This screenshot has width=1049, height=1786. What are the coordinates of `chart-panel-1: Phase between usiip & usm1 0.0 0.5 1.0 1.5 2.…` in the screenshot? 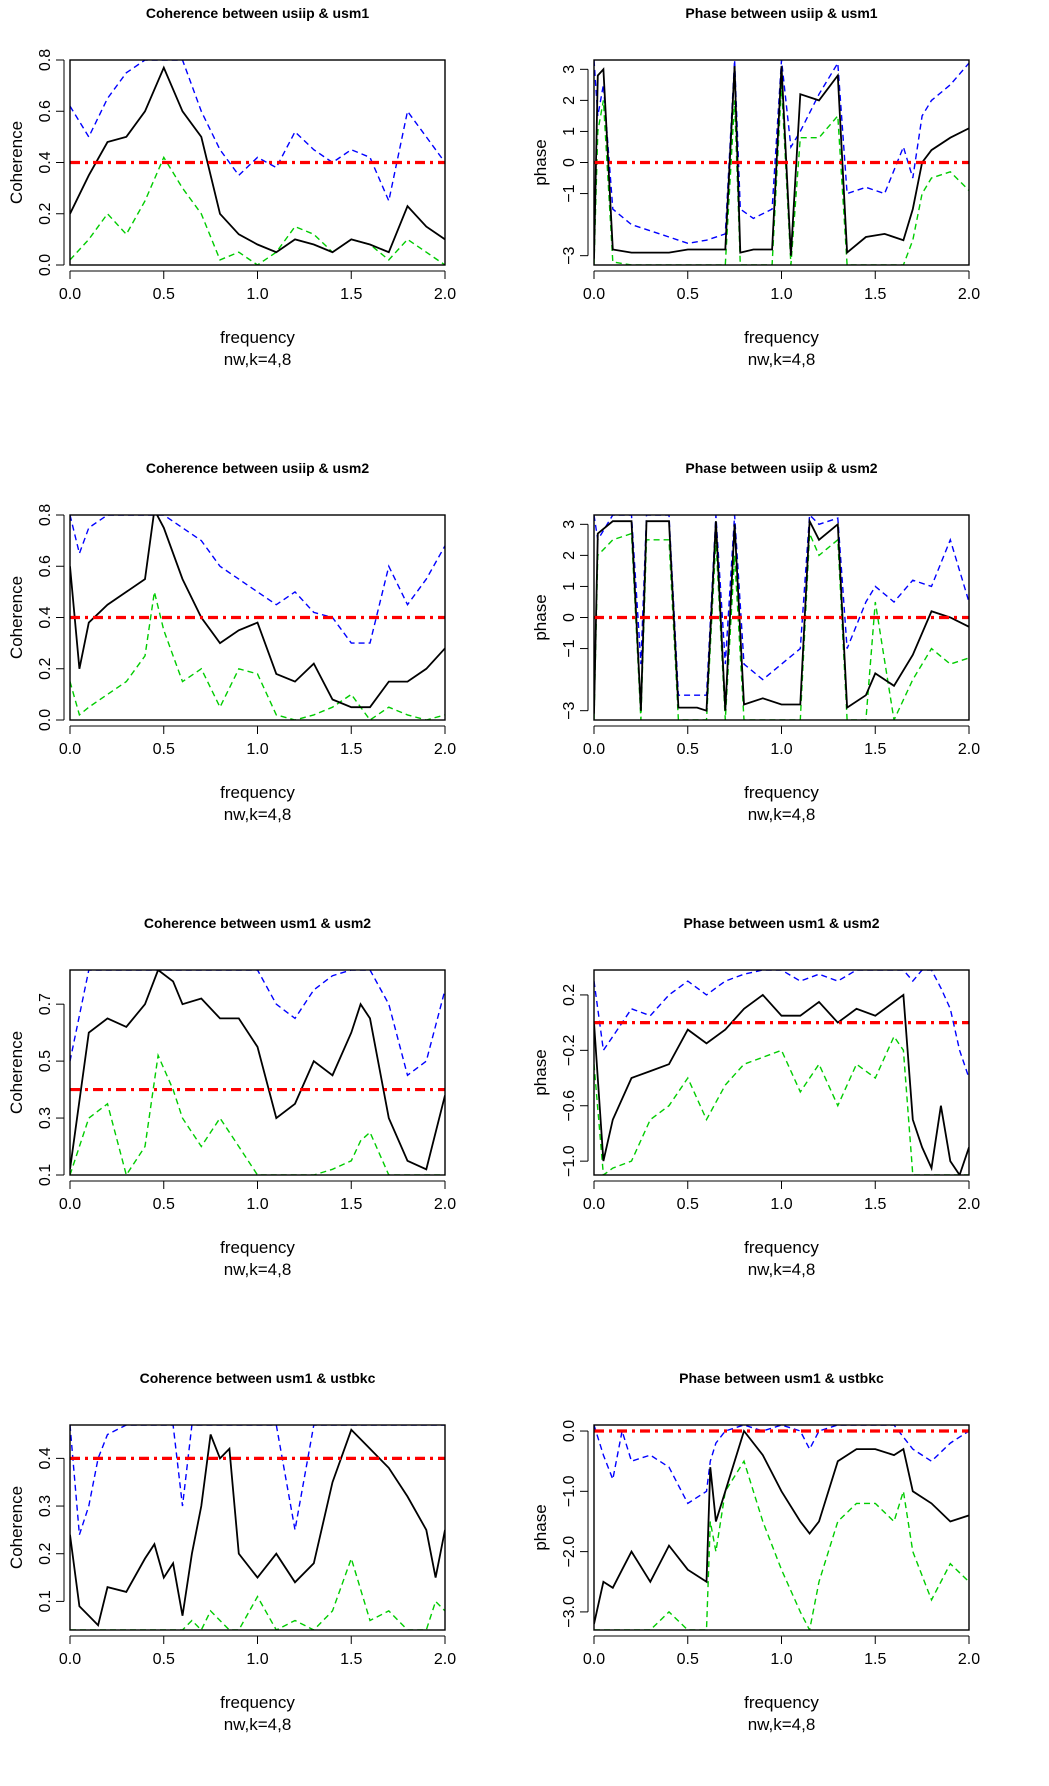 It's located at (755, 187).